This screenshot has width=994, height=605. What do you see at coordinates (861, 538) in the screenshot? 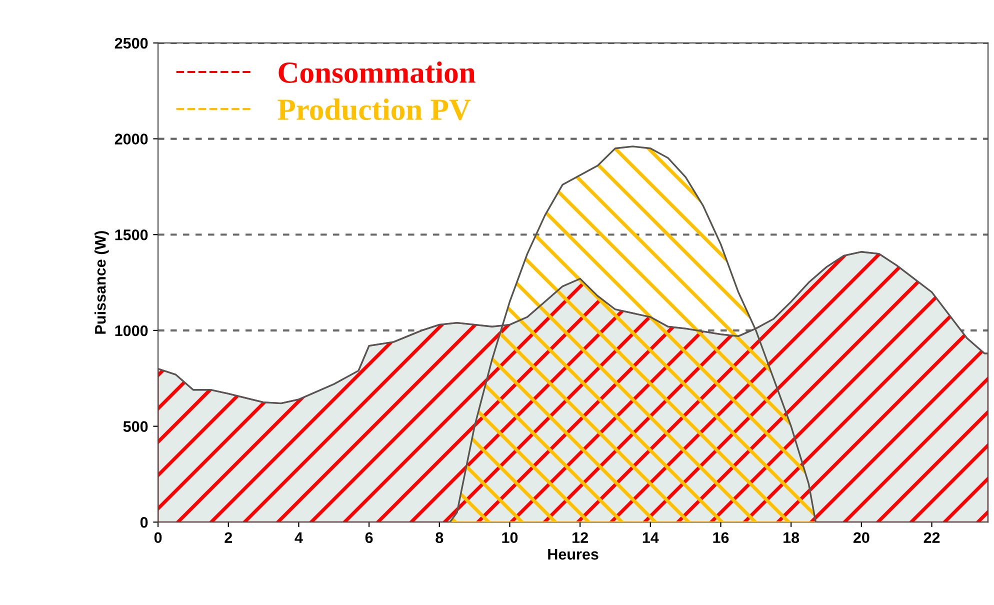
I see `x-tick-label: 20` at bounding box center [861, 538].